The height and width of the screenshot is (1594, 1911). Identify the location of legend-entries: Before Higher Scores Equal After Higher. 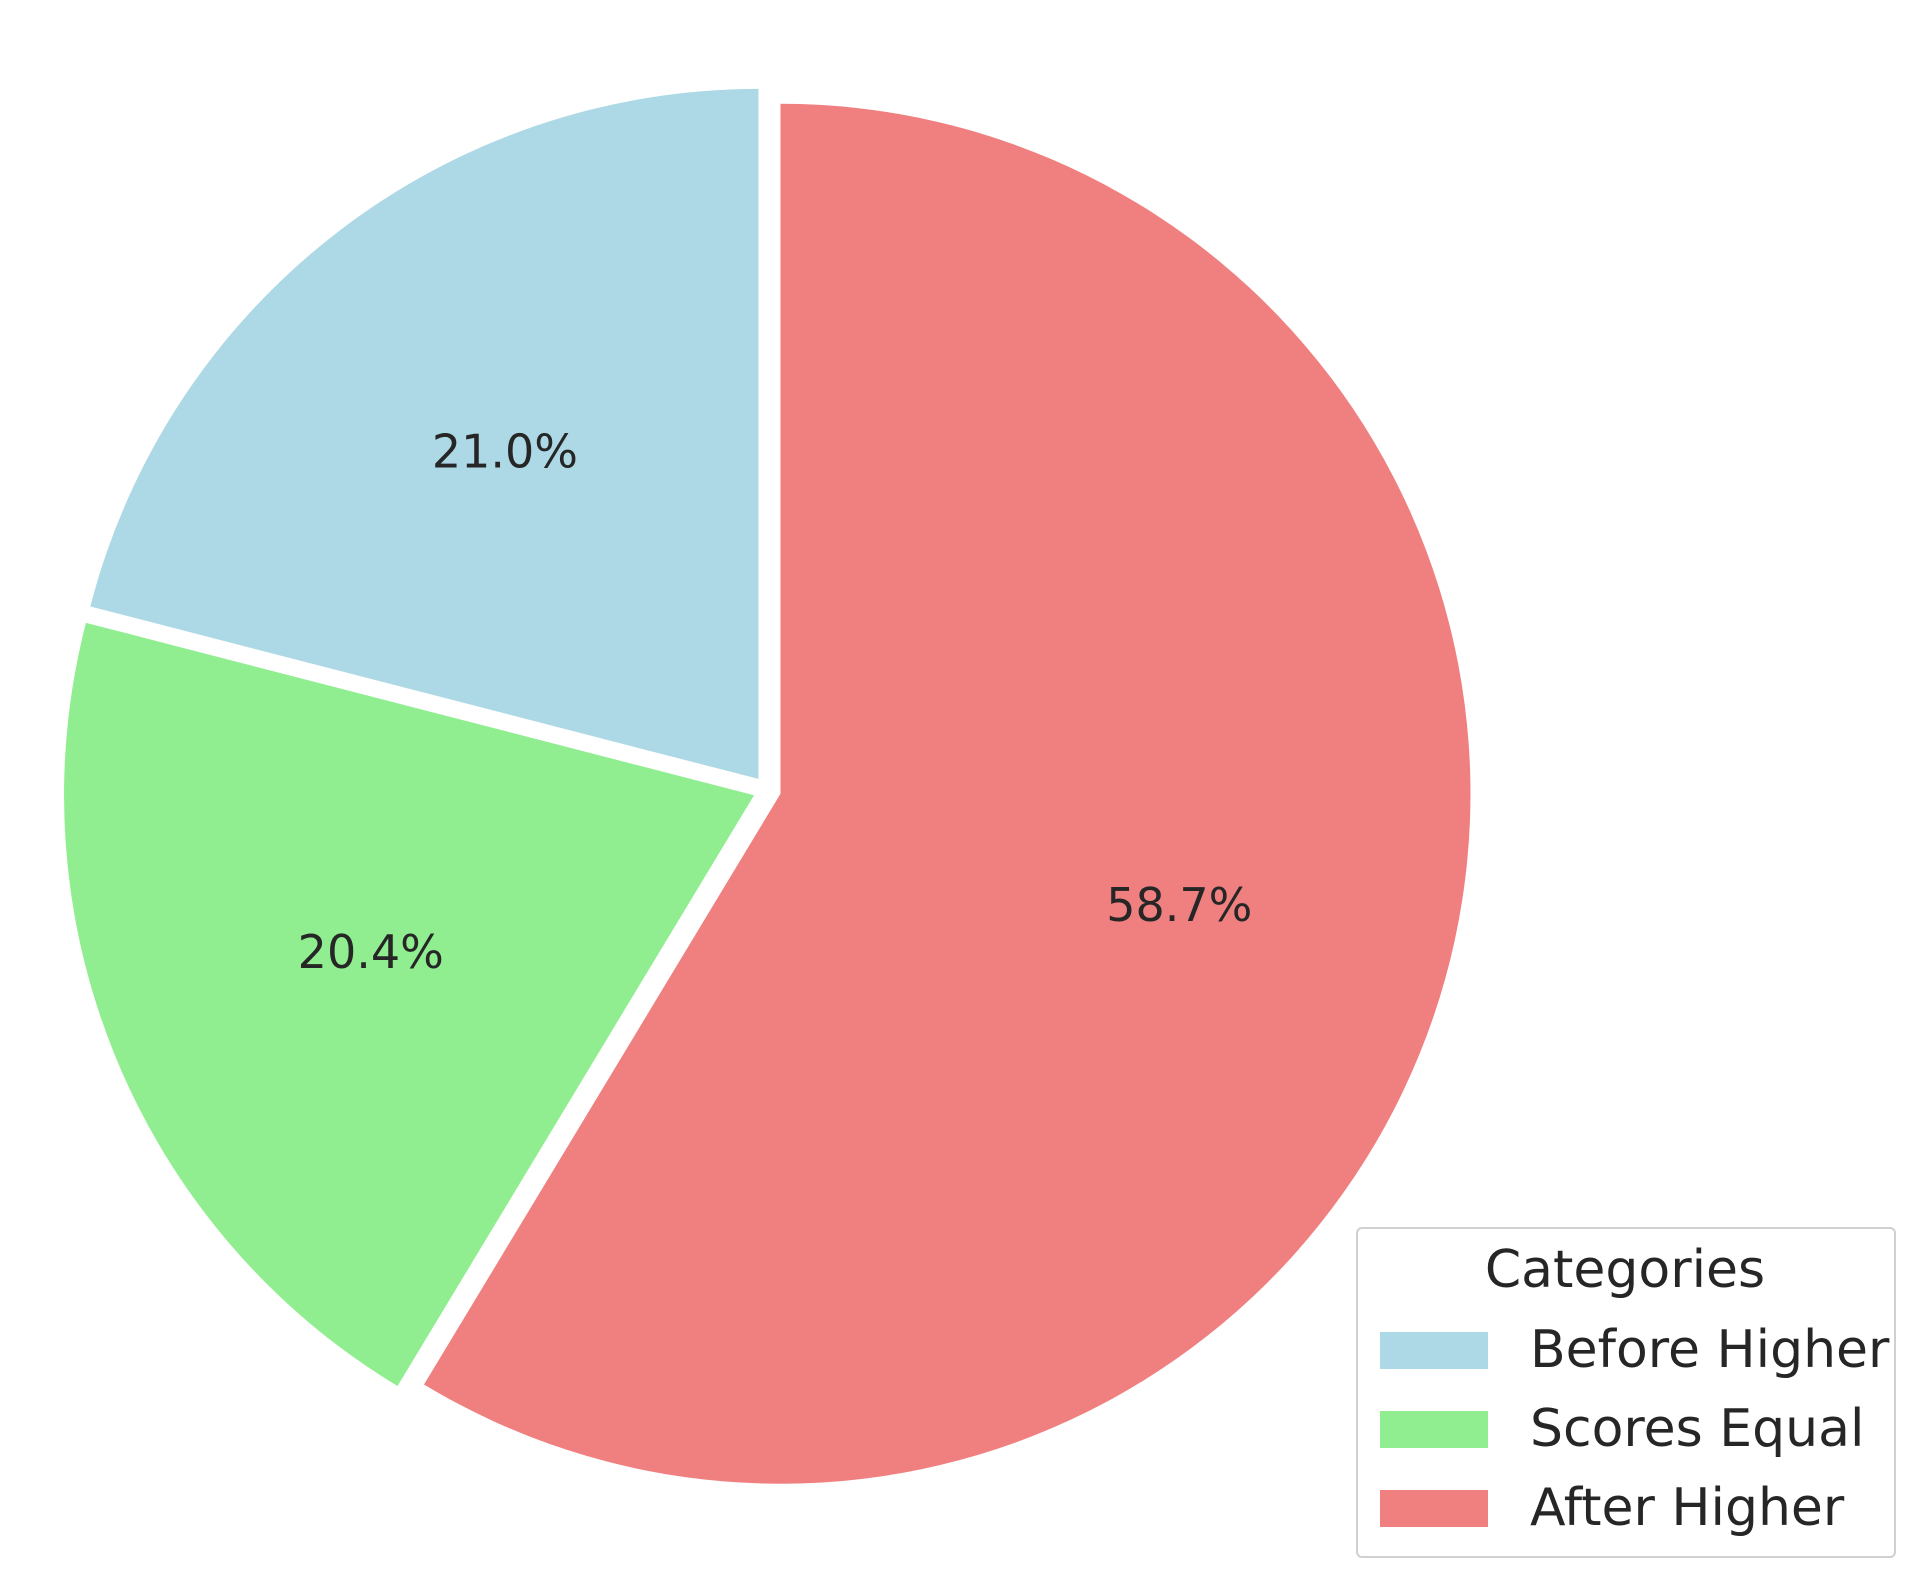
(1635, 1429).